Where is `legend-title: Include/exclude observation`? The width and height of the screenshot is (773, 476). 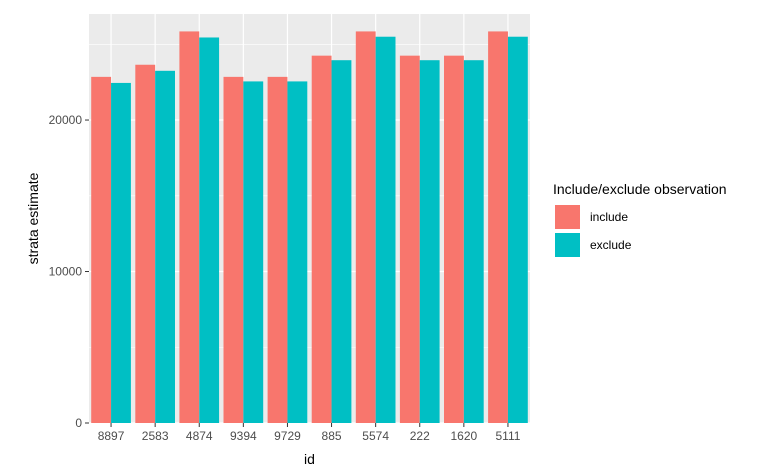 legend-title: Include/exclude observation is located at coordinates (640, 189).